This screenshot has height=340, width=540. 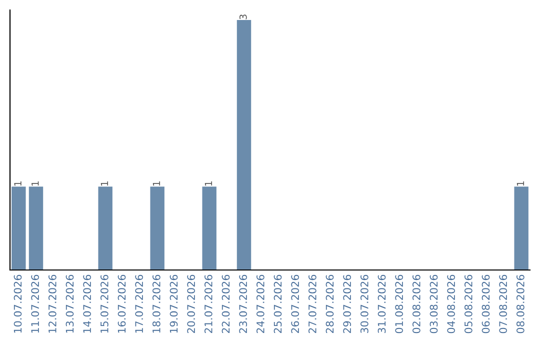 I want to click on x-tick-label: 12.07.2026, so click(x=52, y=303).